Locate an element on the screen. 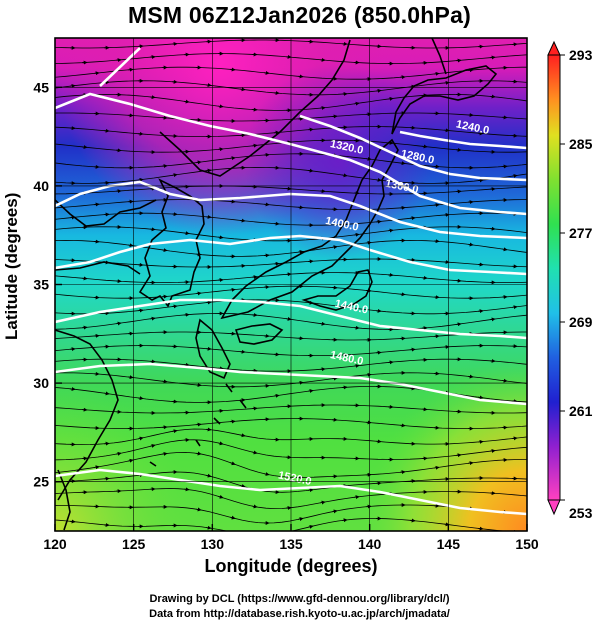  x-tick-label: 120 is located at coordinates (55, 544).